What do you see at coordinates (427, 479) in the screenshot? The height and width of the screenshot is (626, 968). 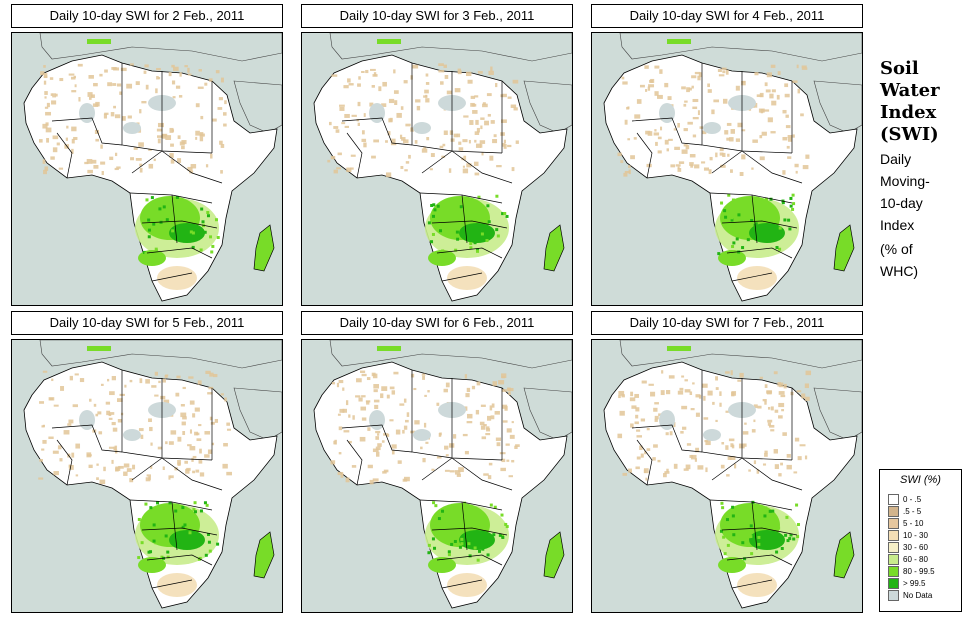 I see `country-borders` at bounding box center [427, 479].